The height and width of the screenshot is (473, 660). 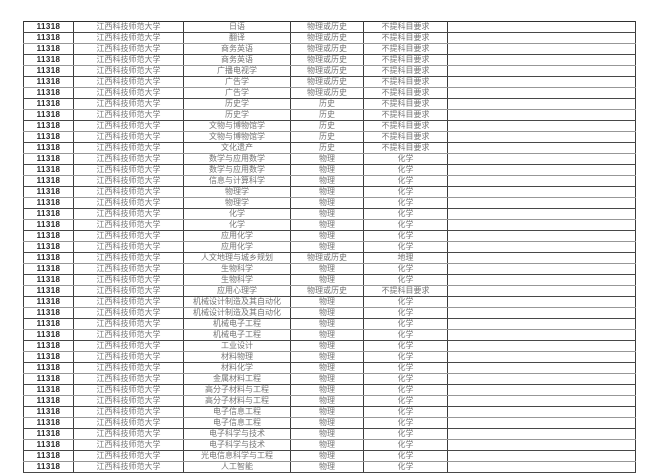 What do you see at coordinates (405, 258) in the screenshot?
I see `cell-subject-requirement: 地理` at bounding box center [405, 258].